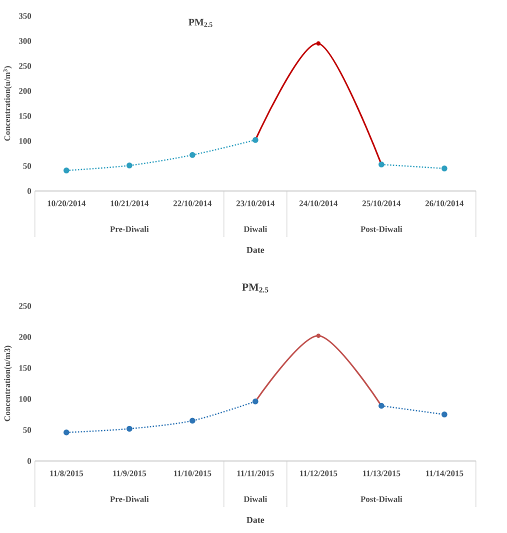 The height and width of the screenshot is (533, 507). What do you see at coordinates (192, 473) in the screenshot?
I see `x-tick-label: 11/10/2015` at bounding box center [192, 473].